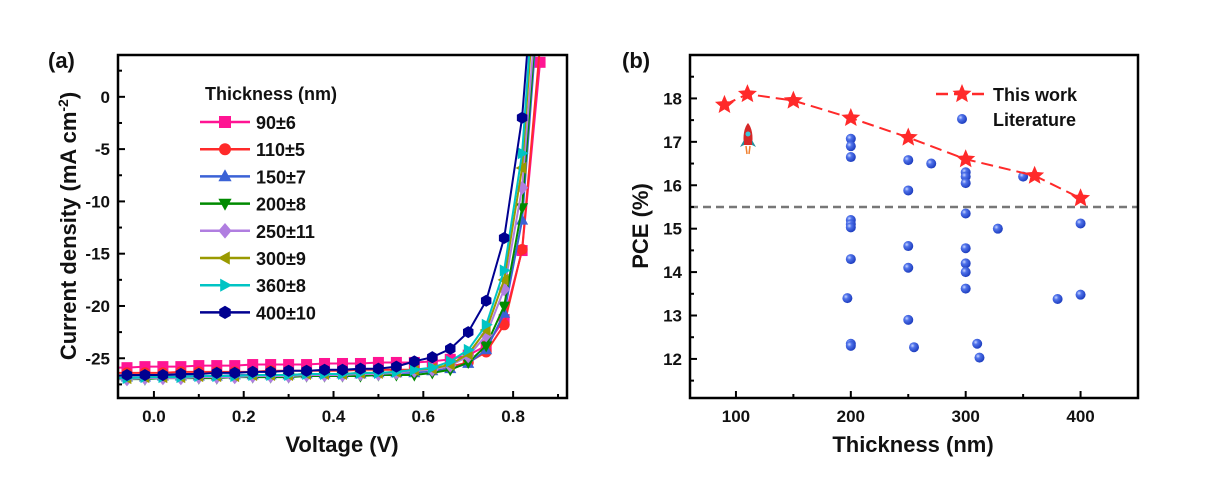  Describe the element at coordinates (253, 205) in the screenshot. I see `legend-entry: 200±8` at that location.